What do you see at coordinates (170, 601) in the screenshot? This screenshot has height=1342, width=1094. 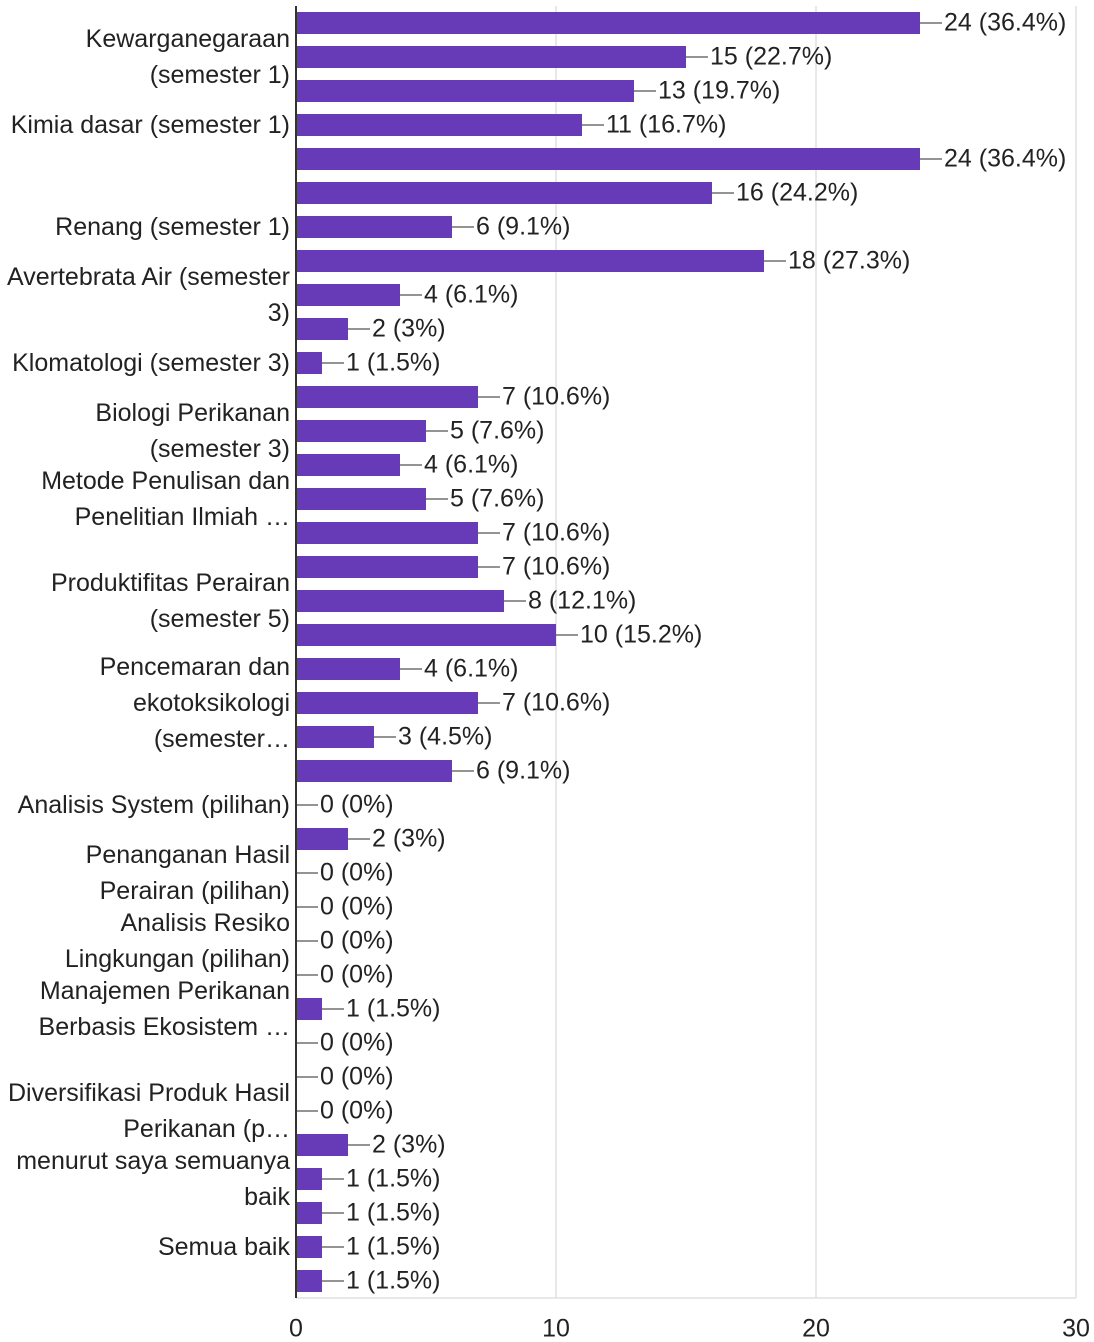 I see `y-tick-label: Produktifitas Perairan (semester 5)` at bounding box center [170, 601].